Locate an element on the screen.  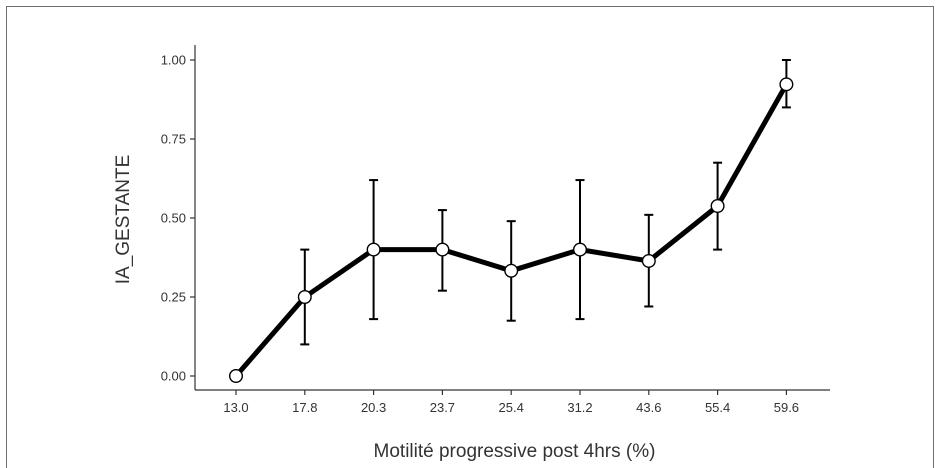
x-tick-label: 55.4 is located at coordinates (717, 407).